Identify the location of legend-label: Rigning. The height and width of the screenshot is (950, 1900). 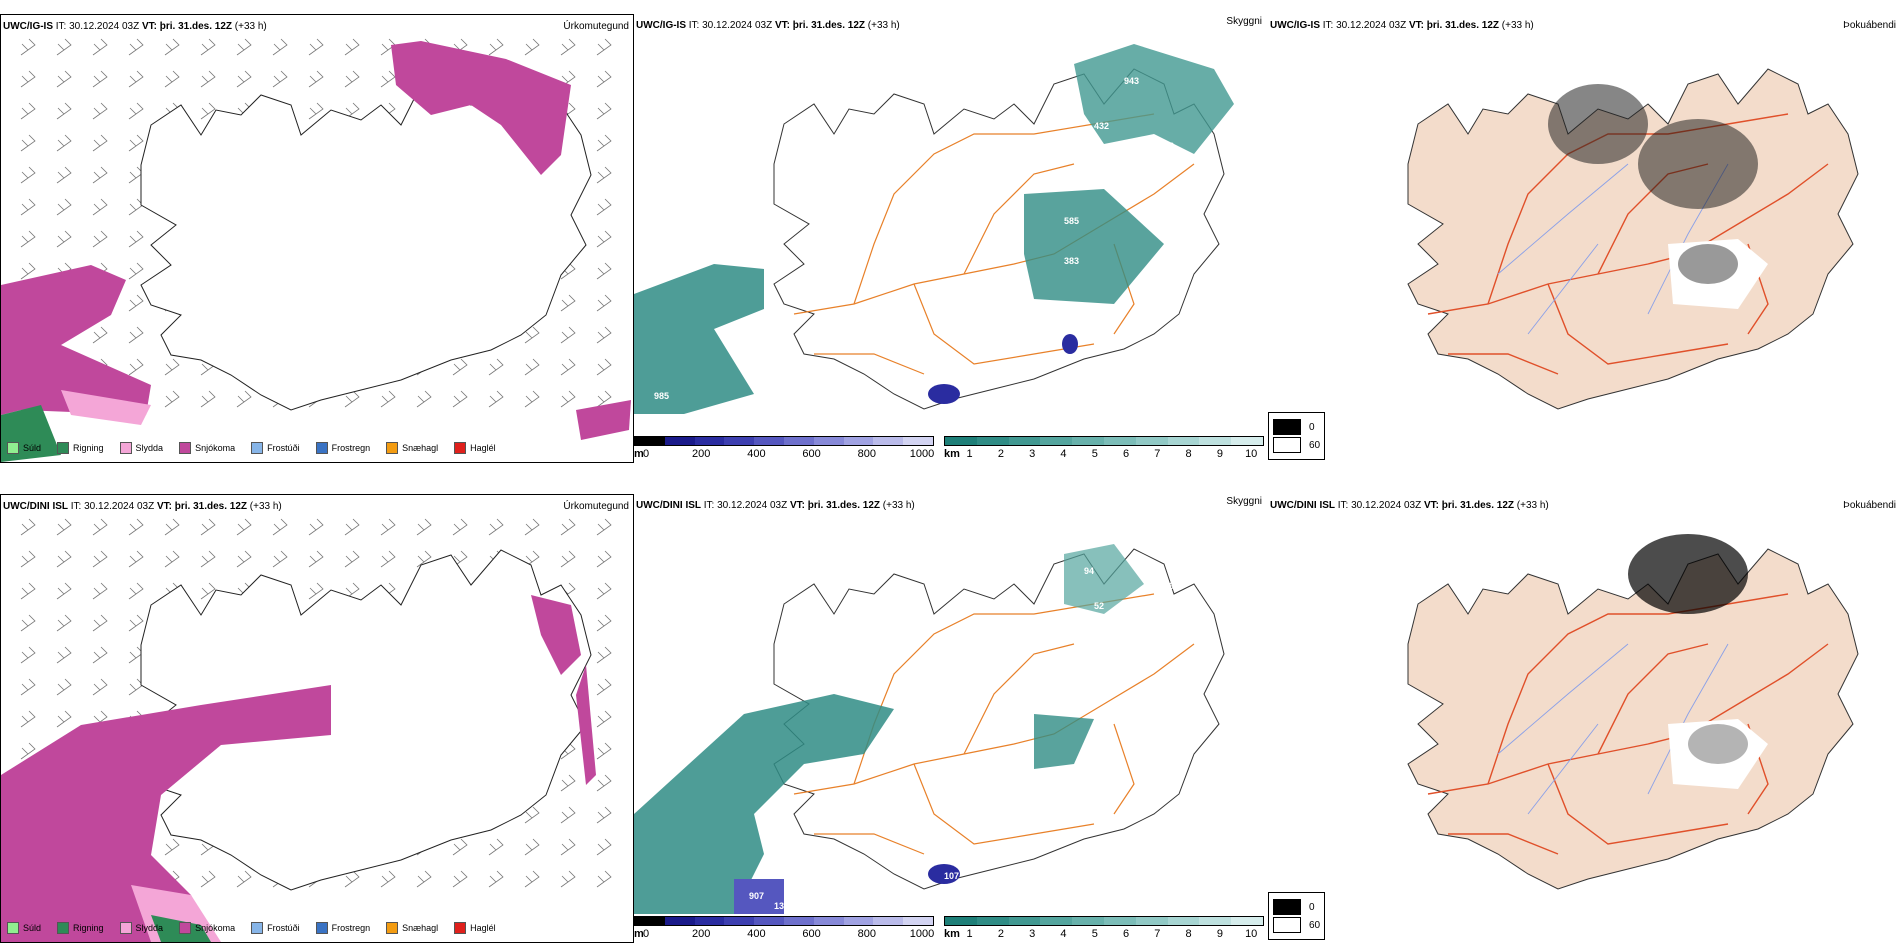
(88, 448).